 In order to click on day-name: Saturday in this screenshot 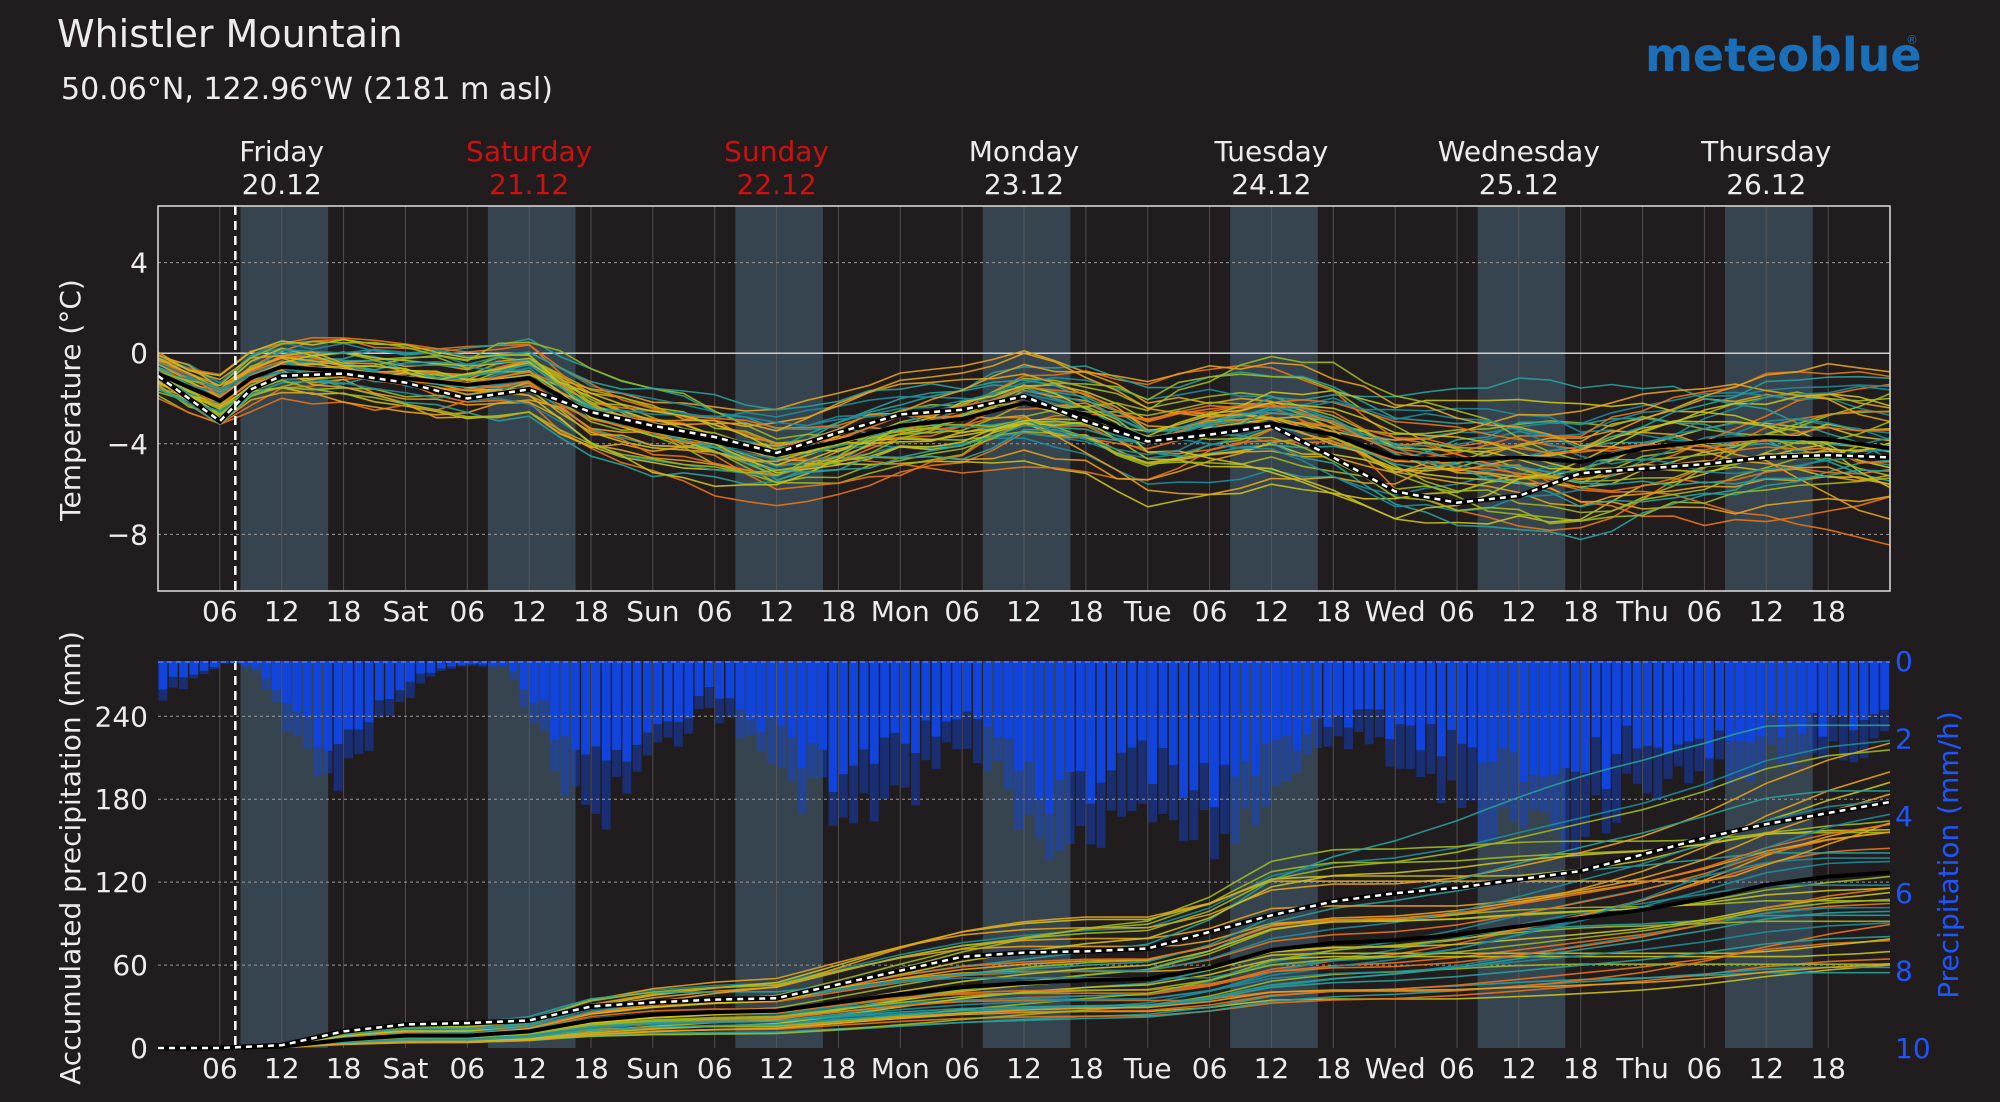, I will do `click(529, 151)`.